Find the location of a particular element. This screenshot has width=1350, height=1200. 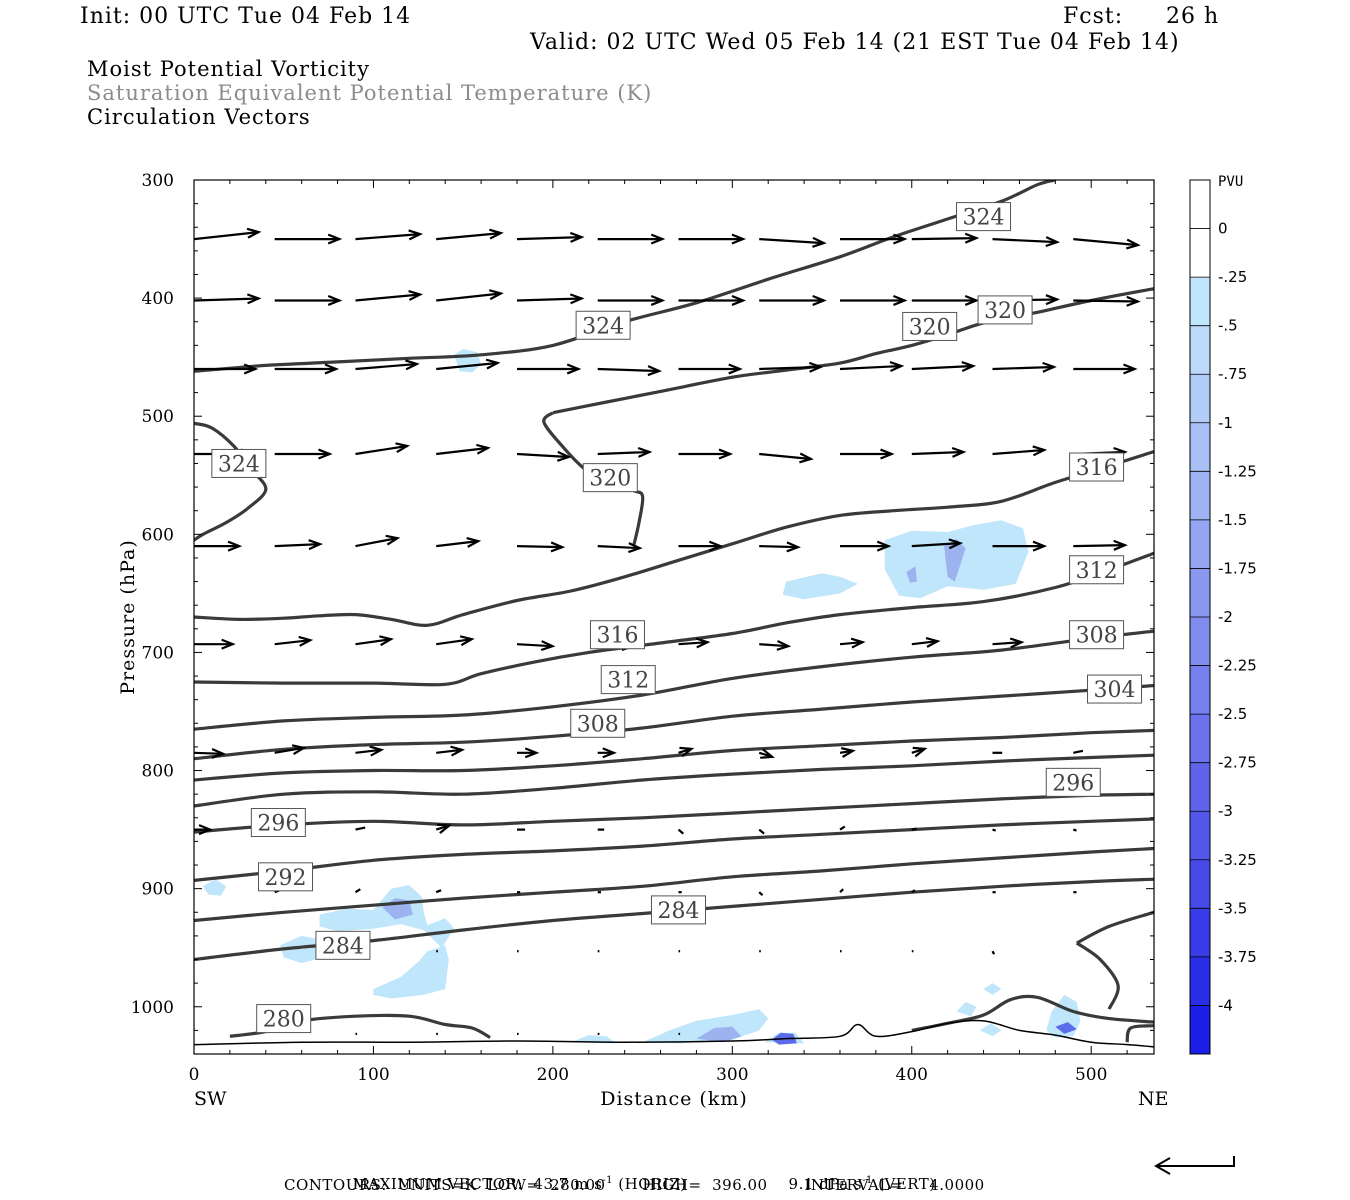

contour-label-text: 312 is located at coordinates (628, 681).